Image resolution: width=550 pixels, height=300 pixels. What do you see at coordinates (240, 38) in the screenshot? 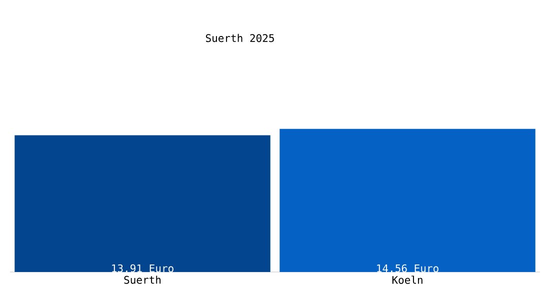
I see `chart-title: Suerth 2025` at bounding box center [240, 38].